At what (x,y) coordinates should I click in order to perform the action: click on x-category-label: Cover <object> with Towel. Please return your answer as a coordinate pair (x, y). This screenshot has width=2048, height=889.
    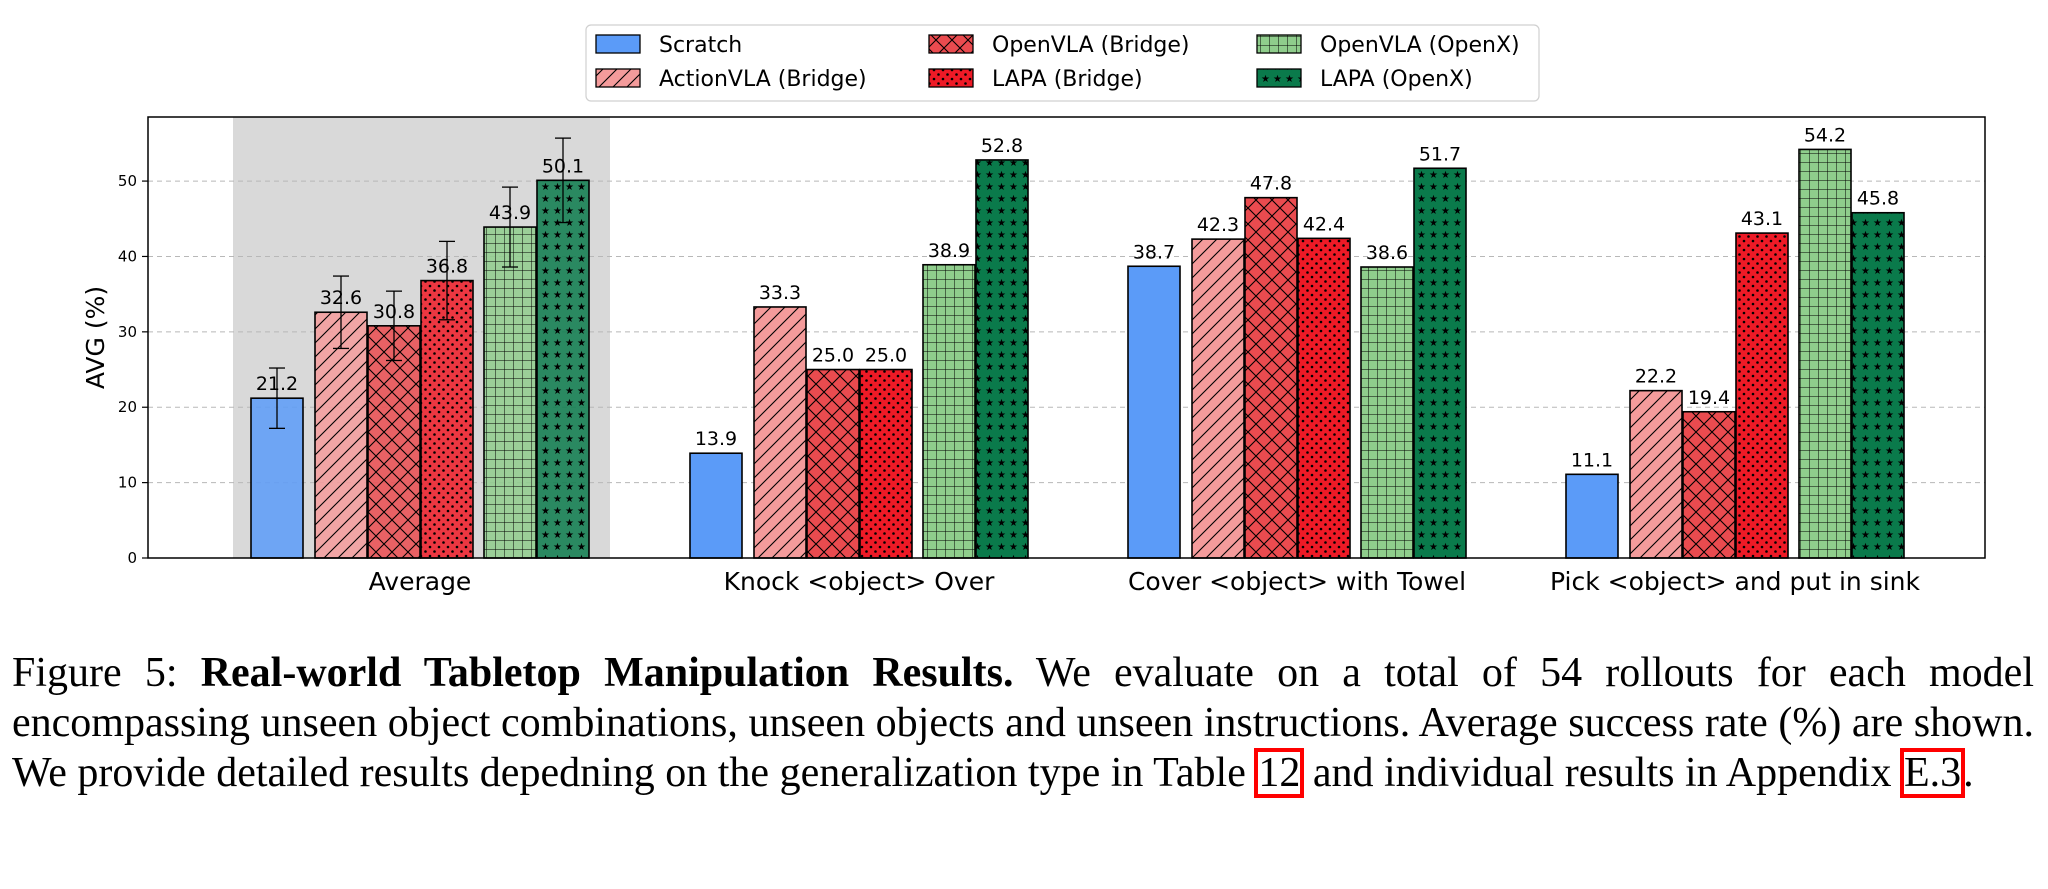
    Looking at the image, I should click on (1297, 581).